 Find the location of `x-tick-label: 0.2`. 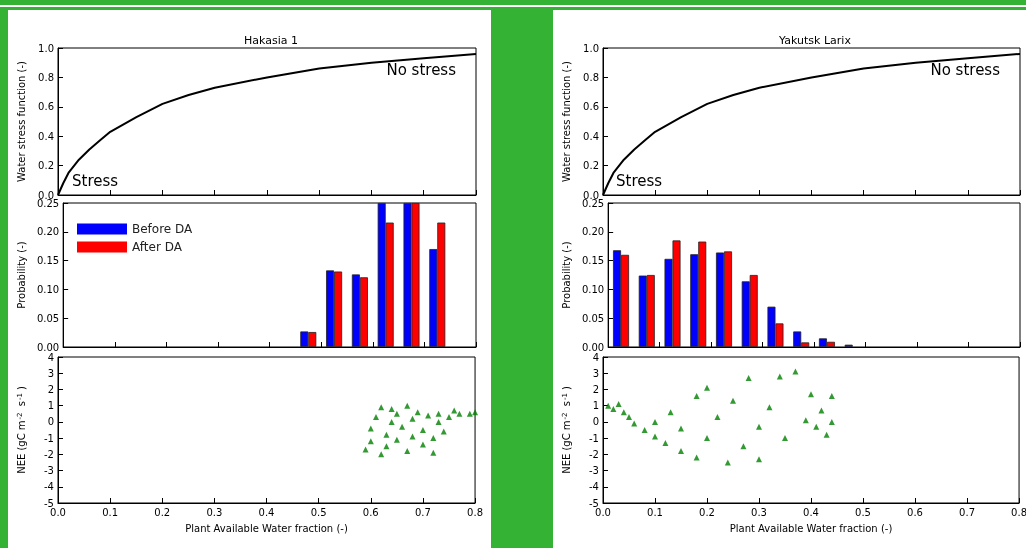

x-tick-label: 0.2 is located at coordinates (162, 512).